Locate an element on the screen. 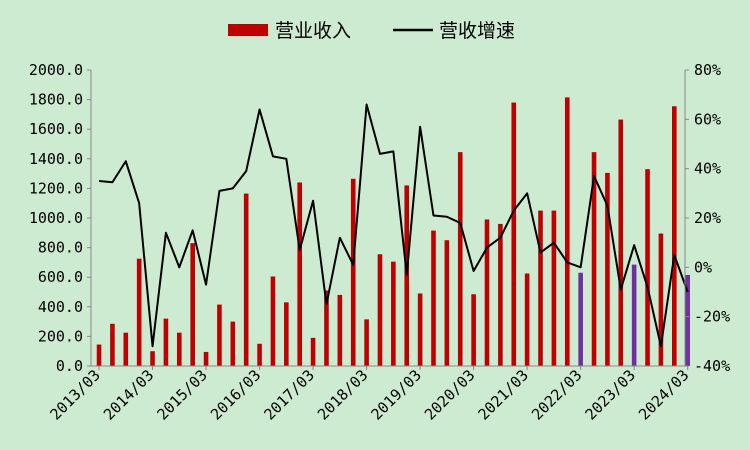  x-tick-label: 2023/03 is located at coordinates (610, 394).